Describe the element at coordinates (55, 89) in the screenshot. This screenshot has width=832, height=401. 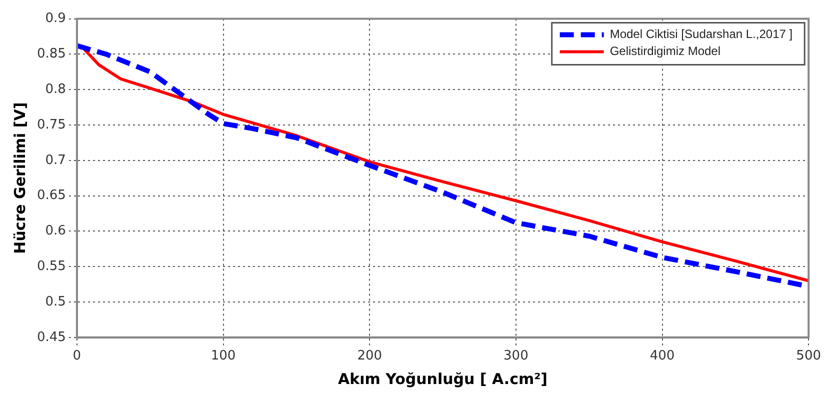
I see `y-tick-label: 0.8` at that location.